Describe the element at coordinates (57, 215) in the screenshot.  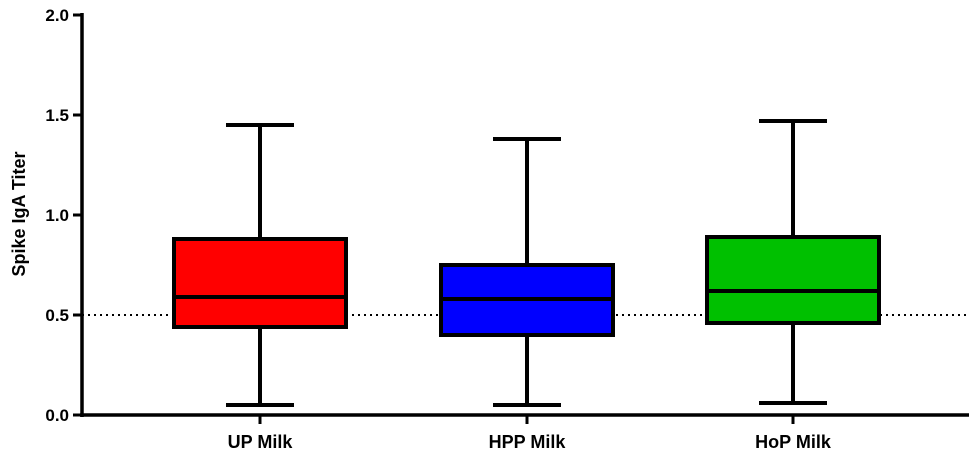
I see `y-tick-label: 1.0` at that location.